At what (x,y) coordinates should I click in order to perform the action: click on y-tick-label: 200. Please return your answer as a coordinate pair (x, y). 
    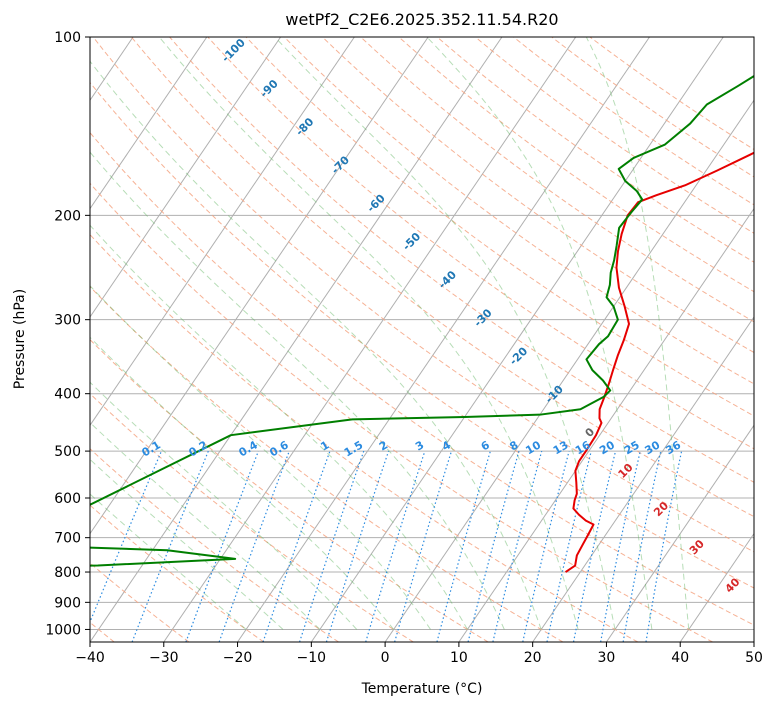
    Looking at the image, I should click on (67, 216).